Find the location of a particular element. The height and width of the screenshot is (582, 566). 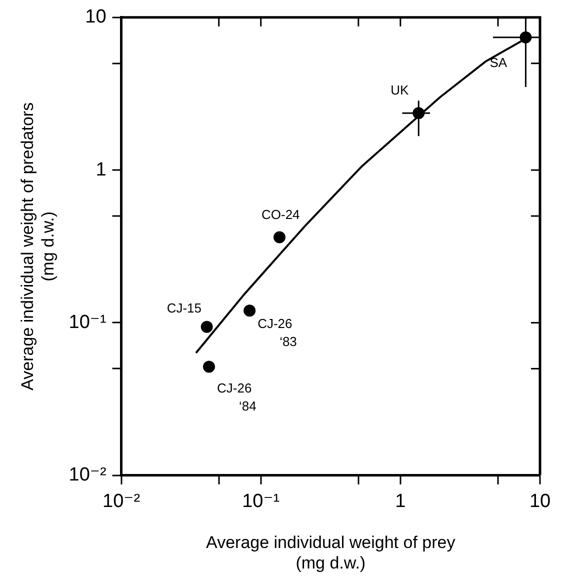

x-axis-title: Average individual weight of prey (mg d.w.) is located at coordinates (331, 552).